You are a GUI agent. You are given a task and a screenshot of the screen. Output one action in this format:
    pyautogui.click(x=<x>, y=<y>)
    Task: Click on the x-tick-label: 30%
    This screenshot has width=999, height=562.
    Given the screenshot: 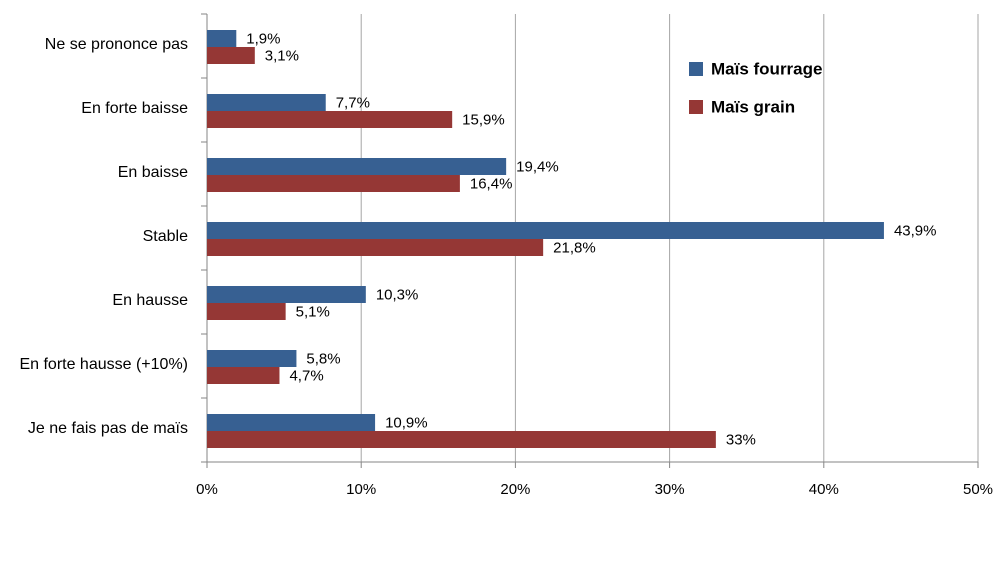 What is the action you would take?
    pyautogui.click(x=670, y=489)
    